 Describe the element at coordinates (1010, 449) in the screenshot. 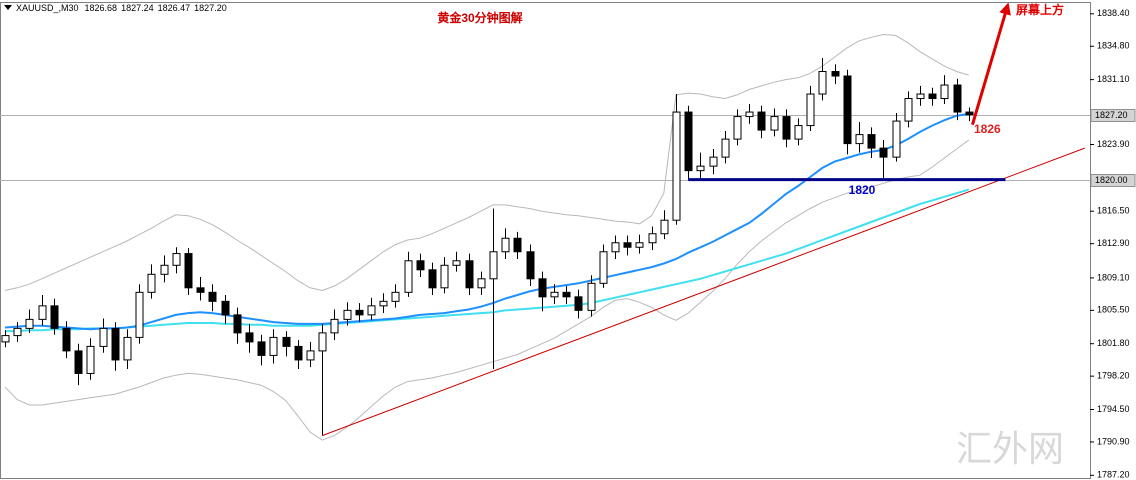

I see `watermark: 汇外网` at that location.